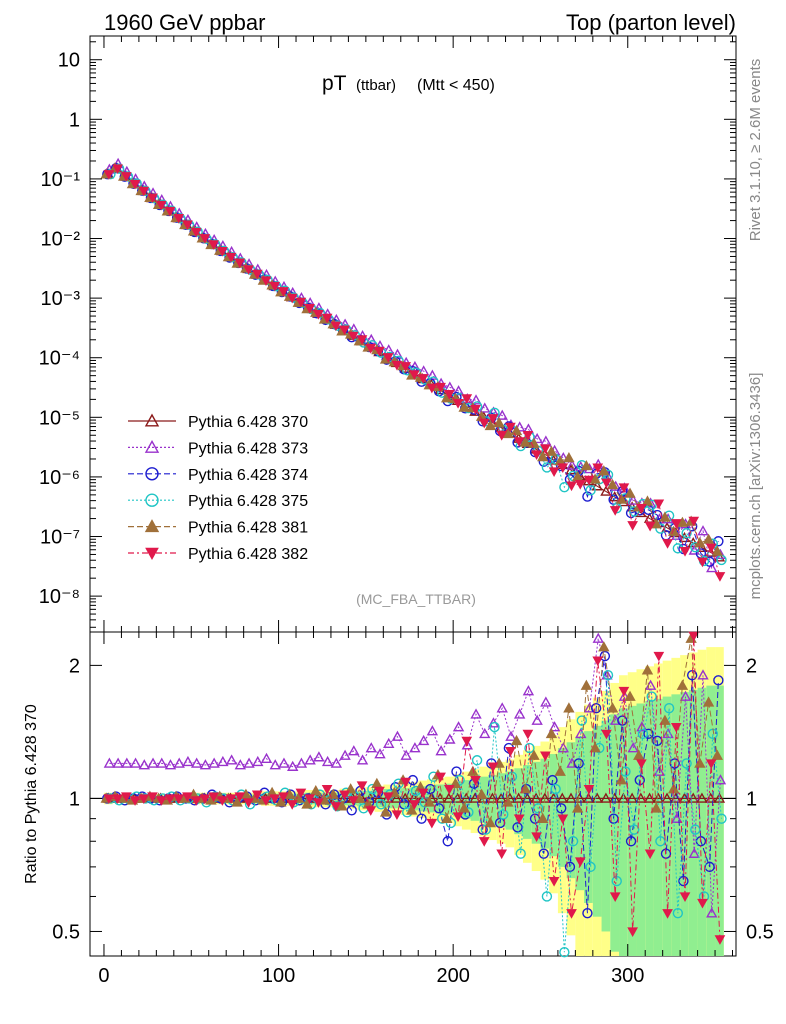  I want to click on rivet-label: Rivet 3.1.10, ≥ 2.6M events, so click(755, 150).